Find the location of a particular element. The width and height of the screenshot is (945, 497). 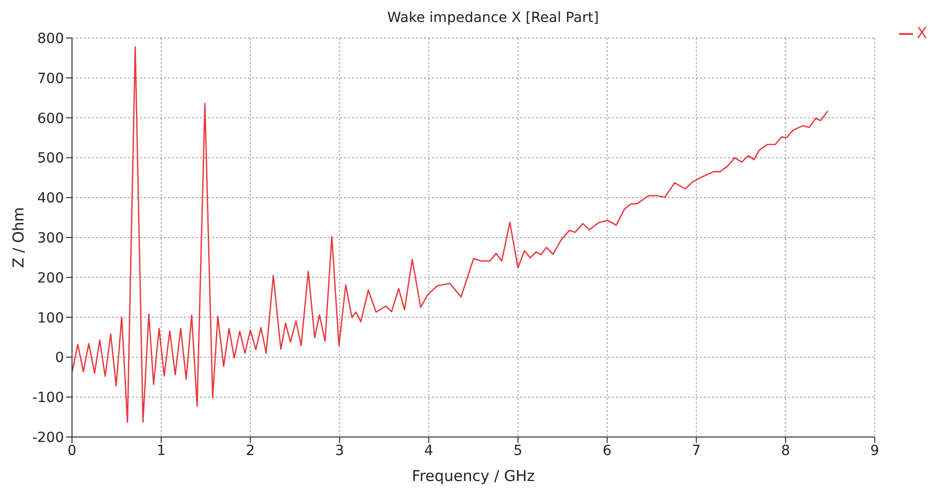

y-tick-label: 700 is located at coordinates (50, 78).